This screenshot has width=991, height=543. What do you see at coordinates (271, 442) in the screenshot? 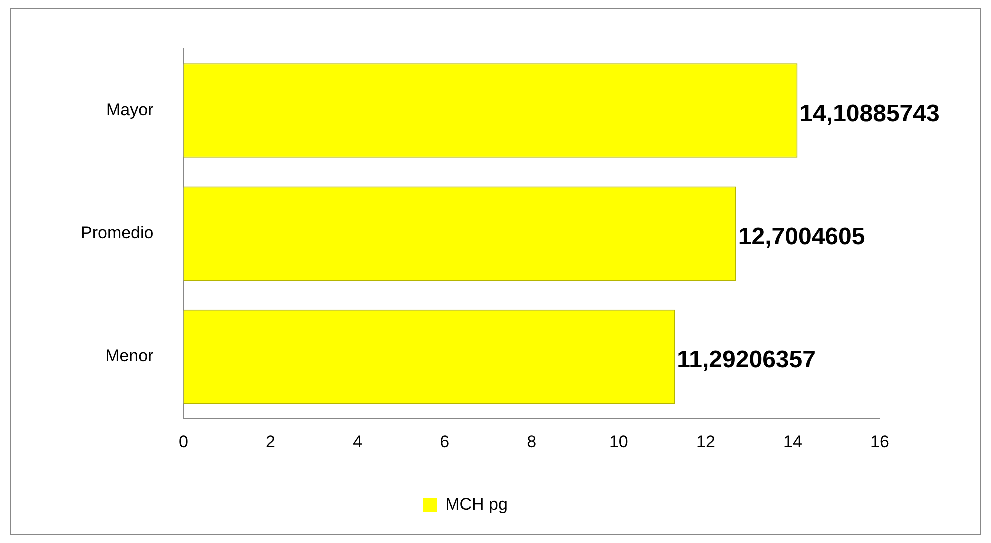
I see `x-tick-label: 2` at bounding box center [271, 442].